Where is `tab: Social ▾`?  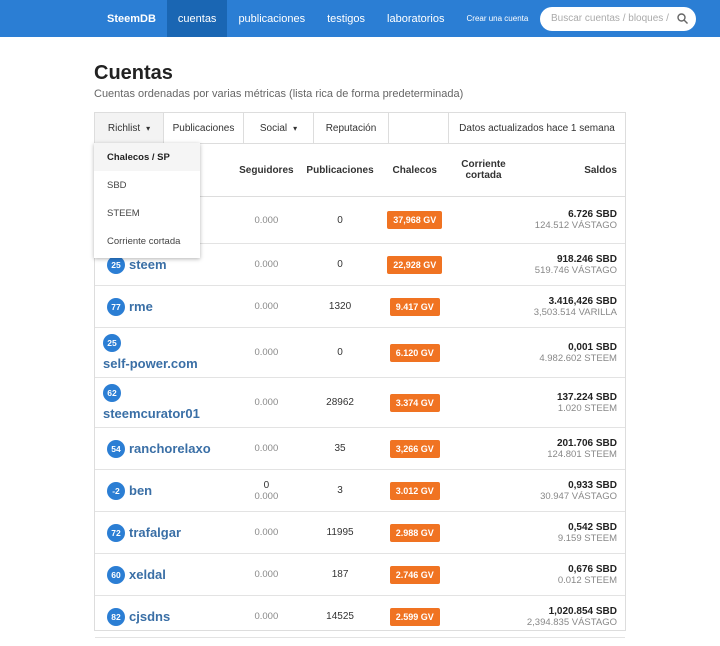
tab: Social ▾ is located at coordinates (279, 128).